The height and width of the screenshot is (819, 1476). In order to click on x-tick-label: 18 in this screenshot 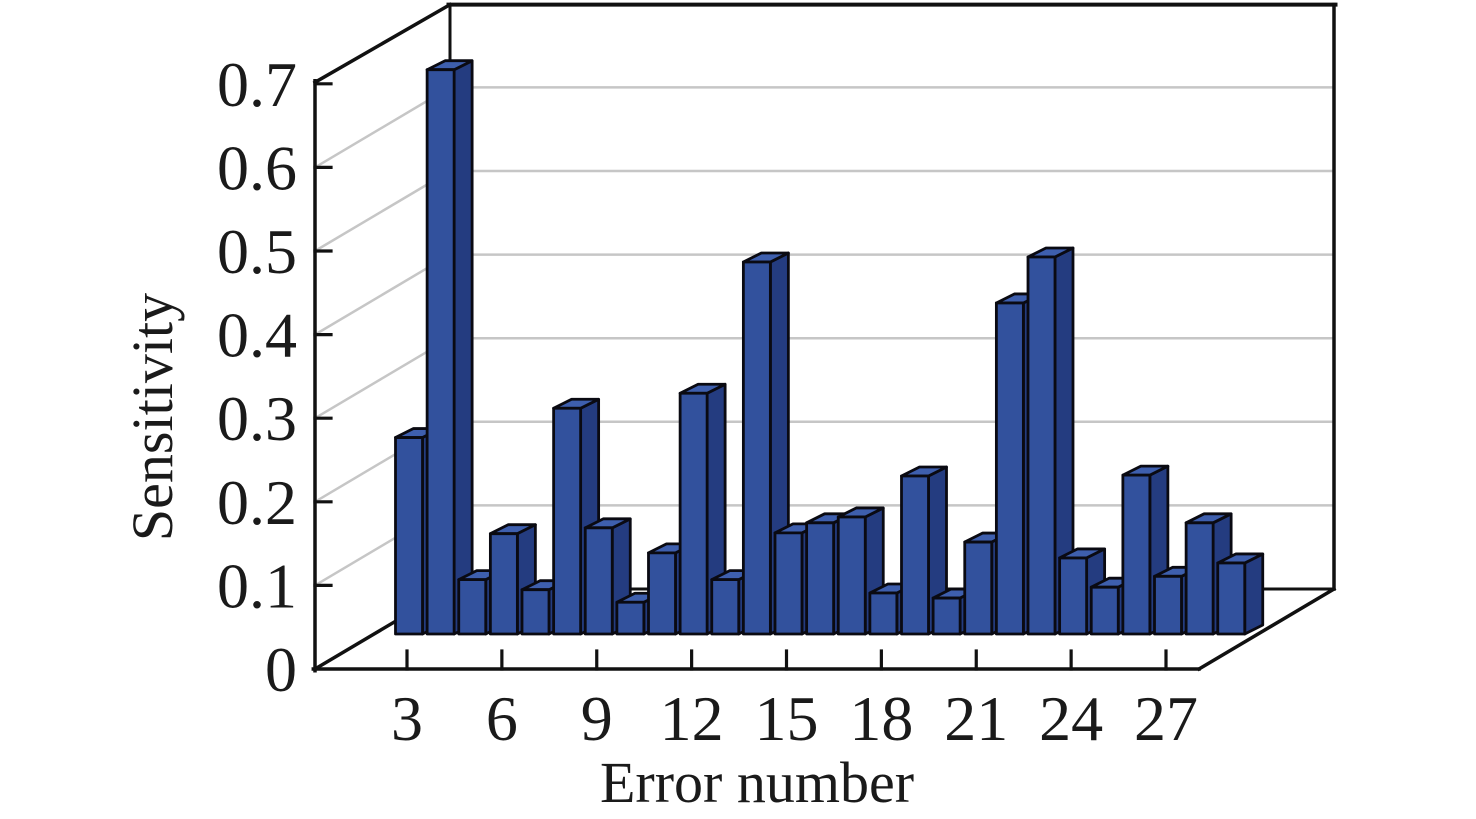, I will do `click(881, 718)`.